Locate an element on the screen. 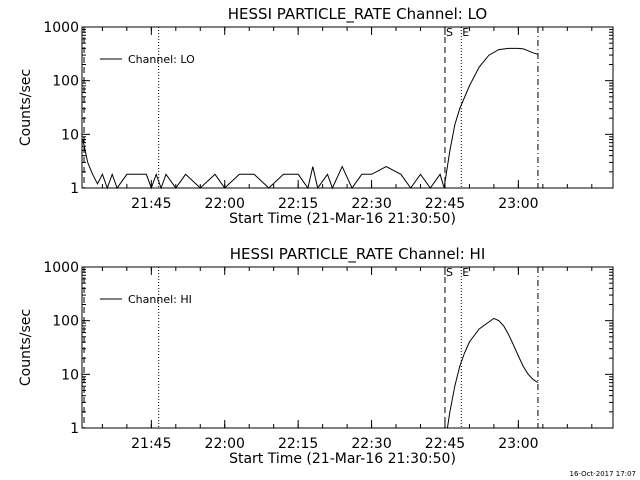 Image resolution: width=640 pixels, height=480 pixels. chart-title: HESSI PARTICLE_RATE Channel: HI is located at coordinates (358, 254).